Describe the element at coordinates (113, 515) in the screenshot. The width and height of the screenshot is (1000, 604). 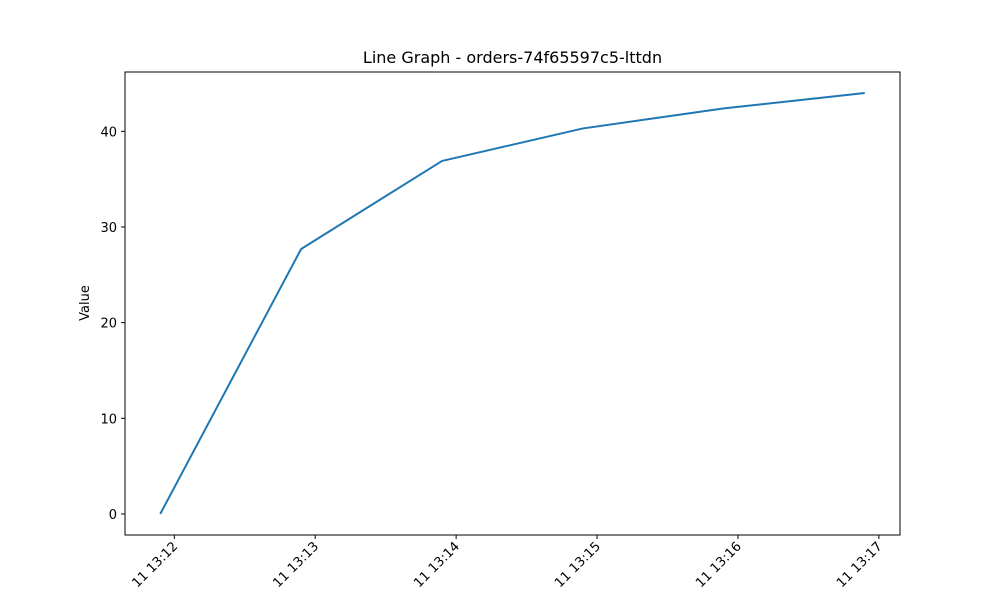
I see `y-tick-label: 0` at that location.